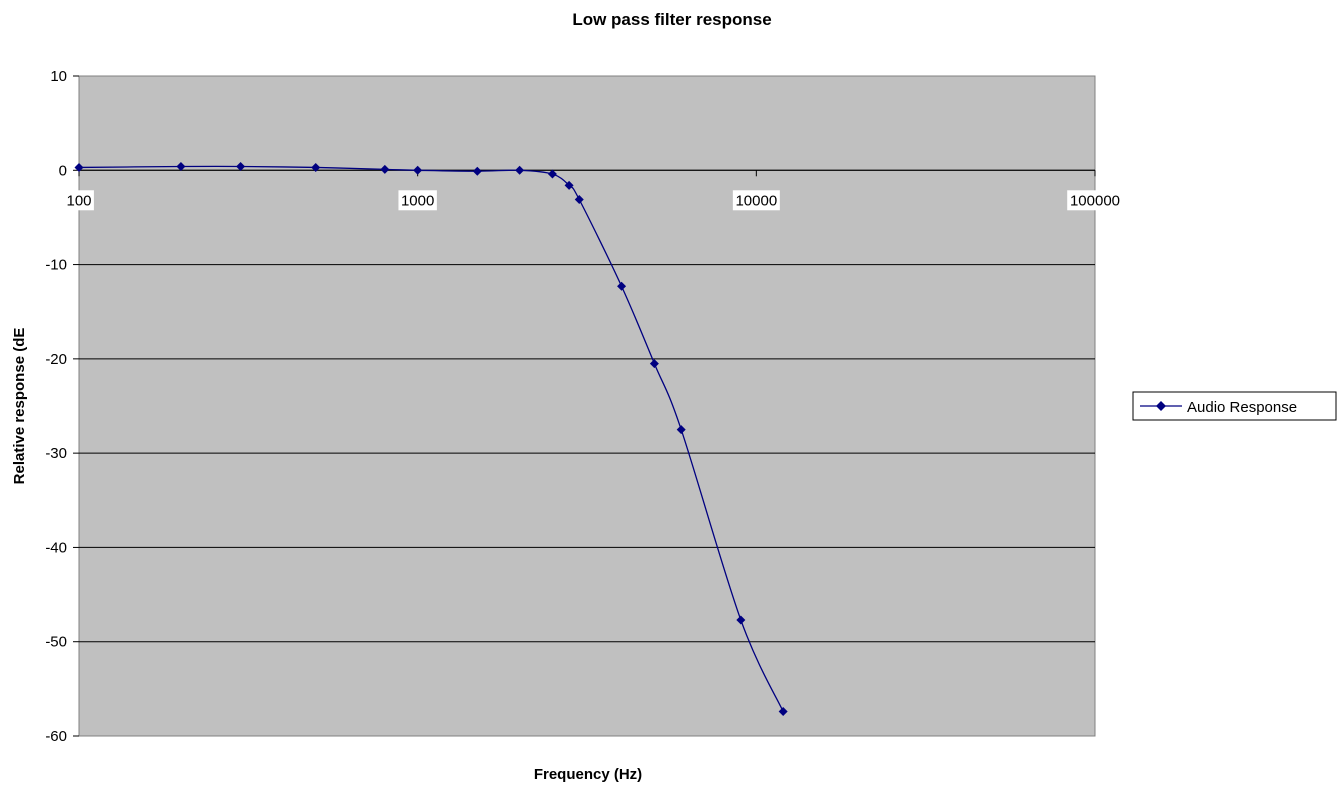  I want to click on x-tick-label: 100000, so click(1095, 200).